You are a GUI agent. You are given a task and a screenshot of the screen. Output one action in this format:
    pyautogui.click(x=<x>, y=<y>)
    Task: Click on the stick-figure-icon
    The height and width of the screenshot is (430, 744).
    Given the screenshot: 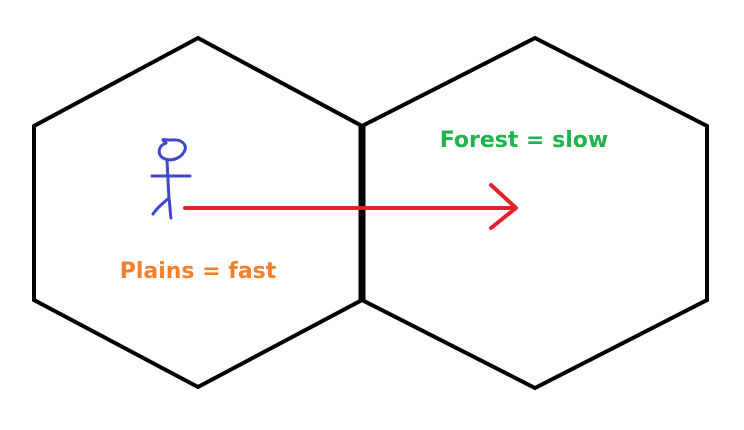 What is the action you would take?
    pyautogui.click(x=171, y=179)
    